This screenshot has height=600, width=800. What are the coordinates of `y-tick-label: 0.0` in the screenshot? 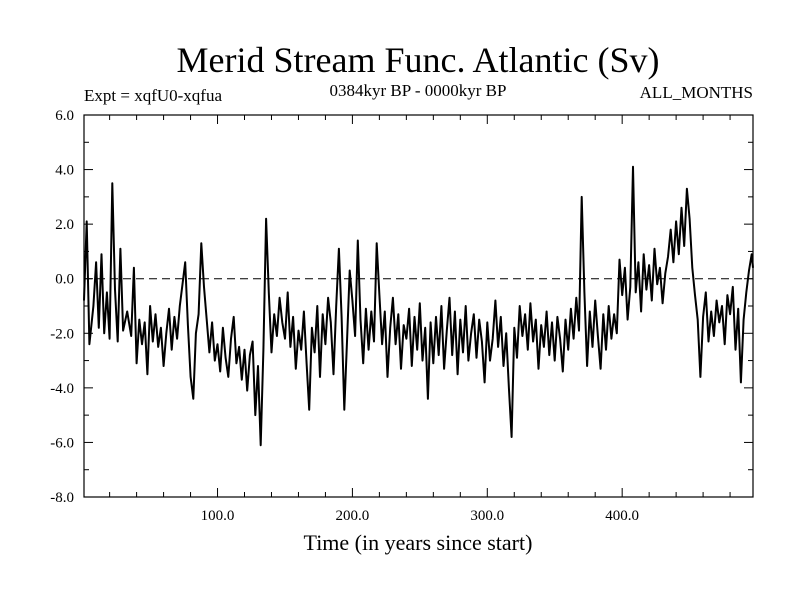 It's located at (64, 280).